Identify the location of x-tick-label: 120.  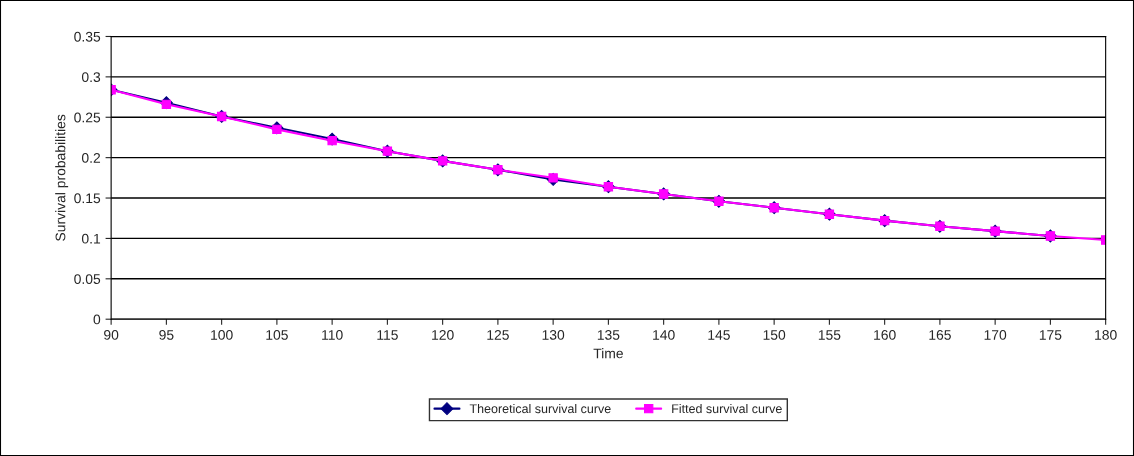
(443, 334).